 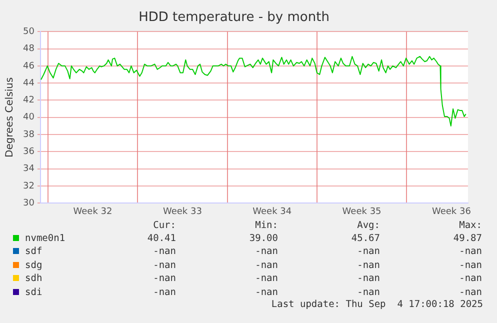 What do you see at coordinates (368, 226) in the screenshot?
I see `text: Avg:` at bounding box center [368, 226].